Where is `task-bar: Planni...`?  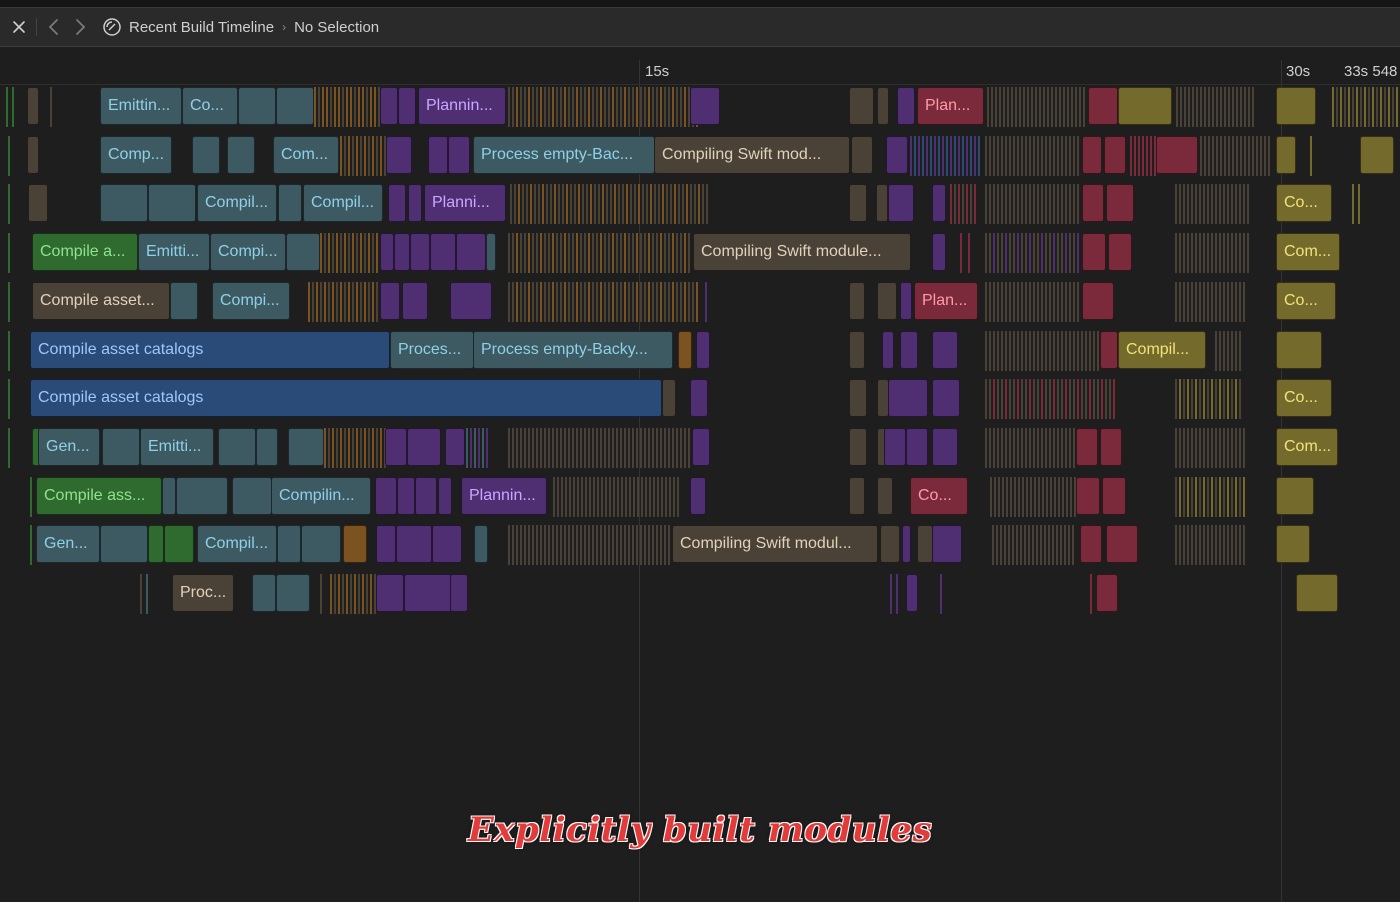 task-bar: Planni... is located at coordinates (465, 203).